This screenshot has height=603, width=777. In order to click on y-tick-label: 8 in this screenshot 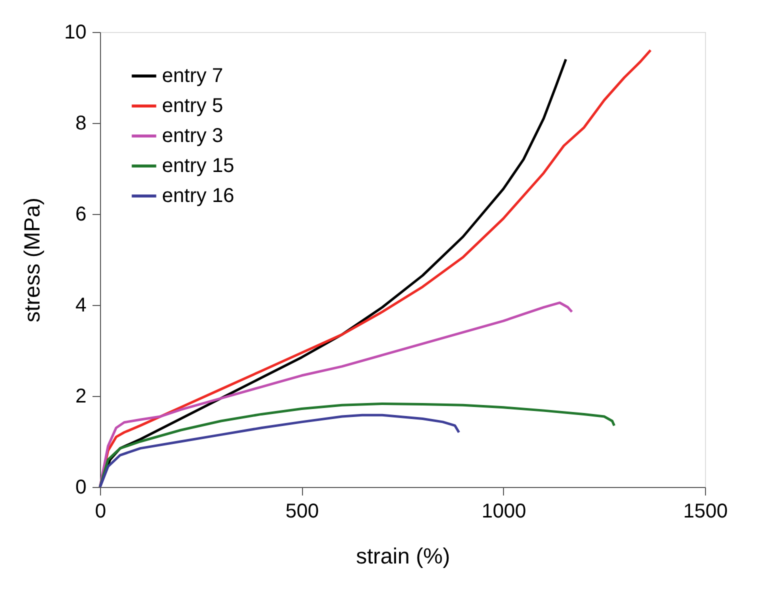, I will do `click(80, 123)`.